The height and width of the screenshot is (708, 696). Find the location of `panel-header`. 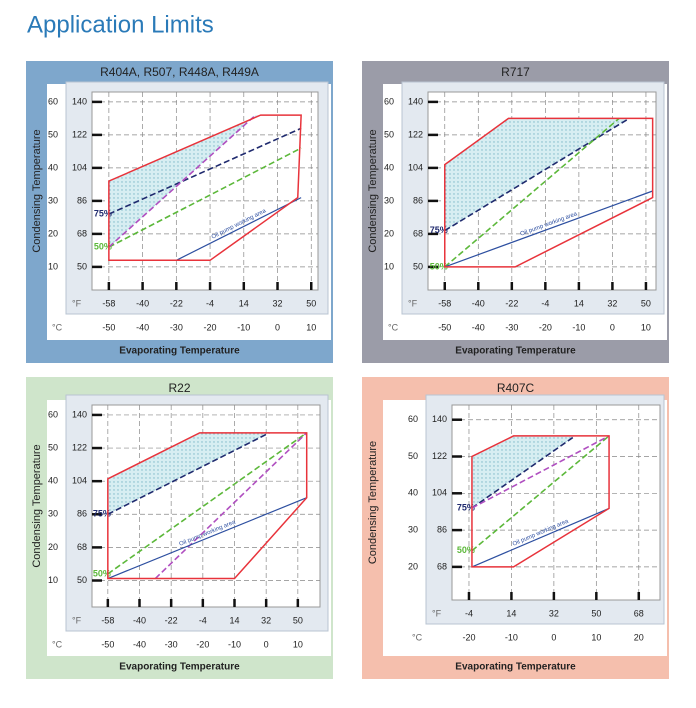

panel-header is located at coordinates (179, 73).